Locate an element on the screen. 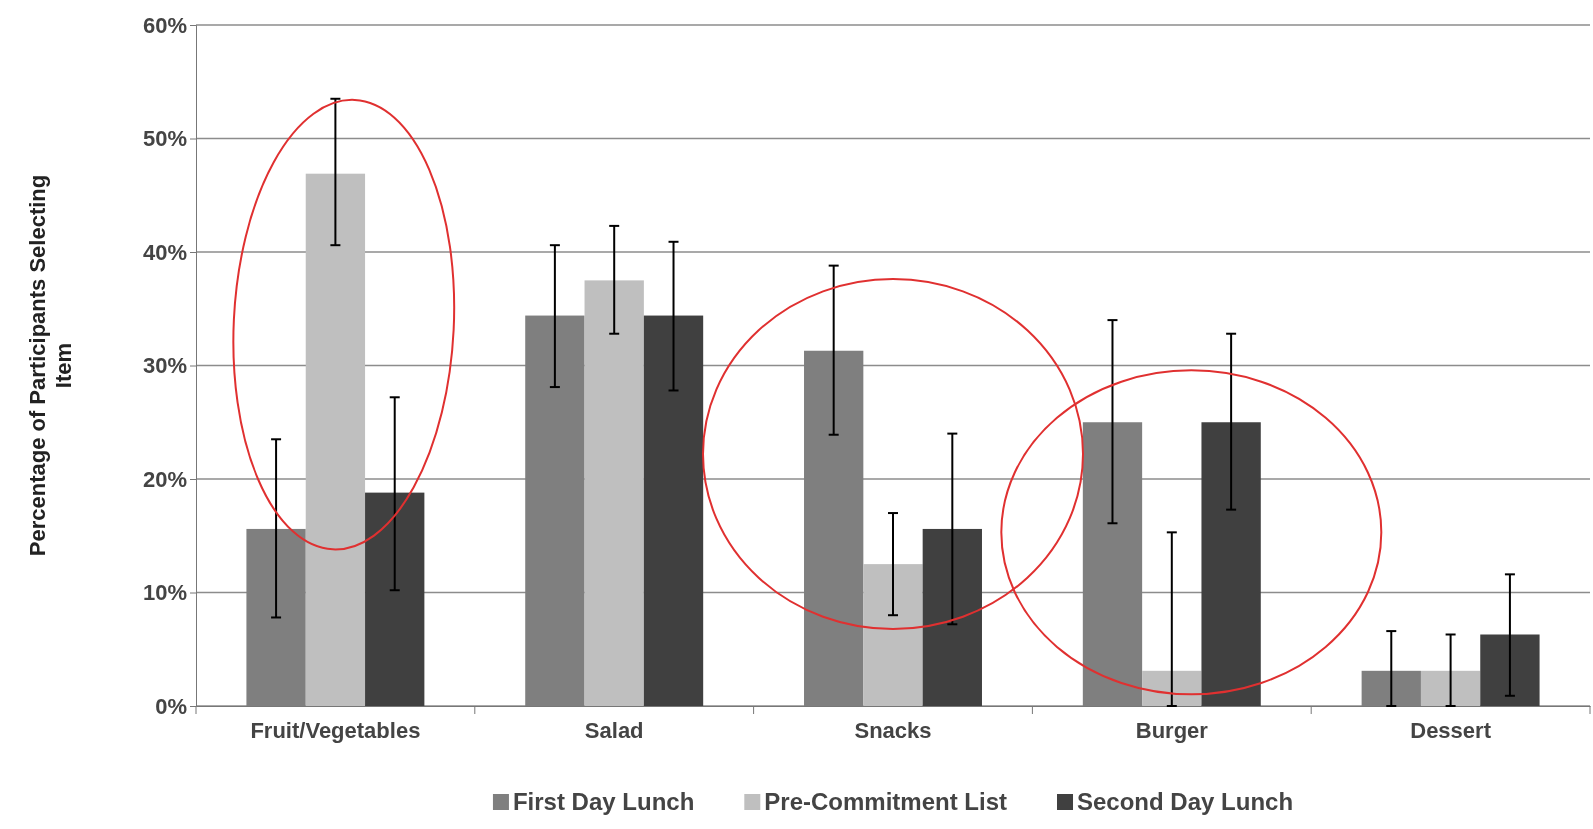 The image size is (1593, 829). x-tick-label: Burger is located at coordinates (1172, 730).